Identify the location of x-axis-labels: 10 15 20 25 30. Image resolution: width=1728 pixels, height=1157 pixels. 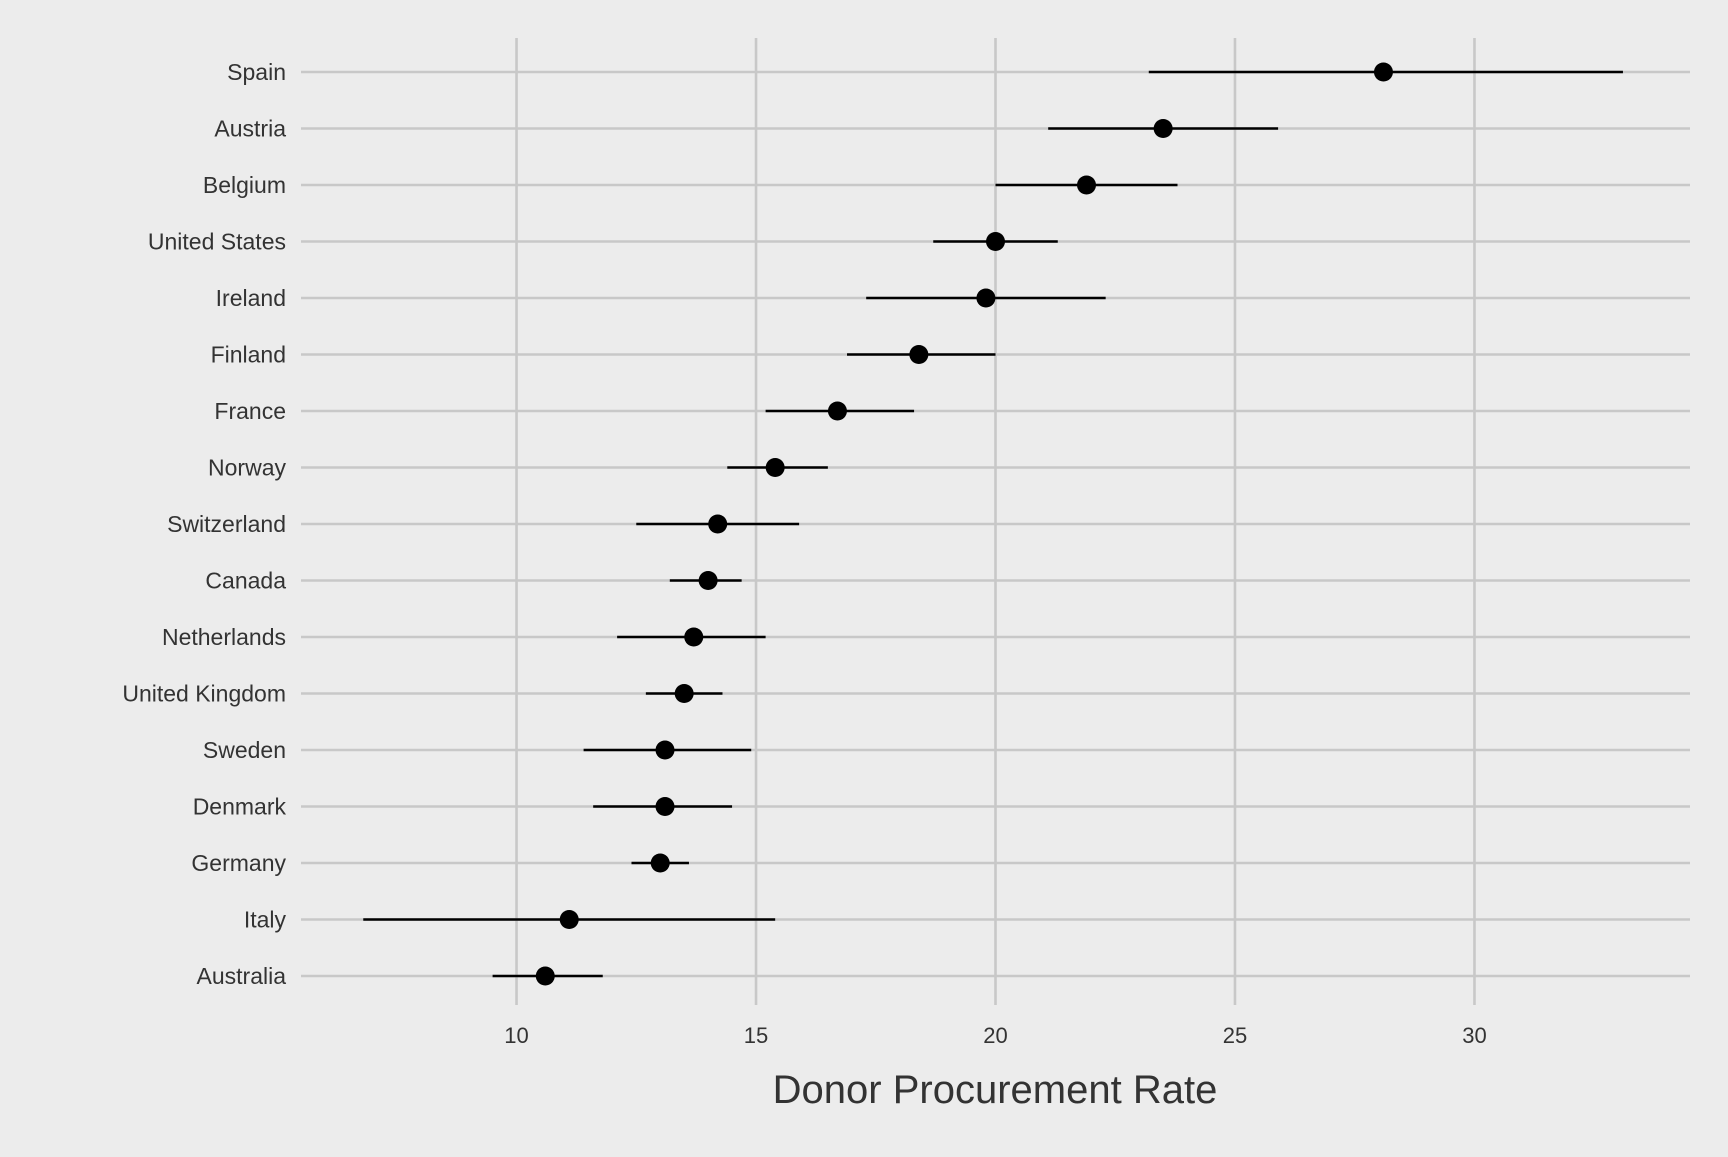
(995, 1035).